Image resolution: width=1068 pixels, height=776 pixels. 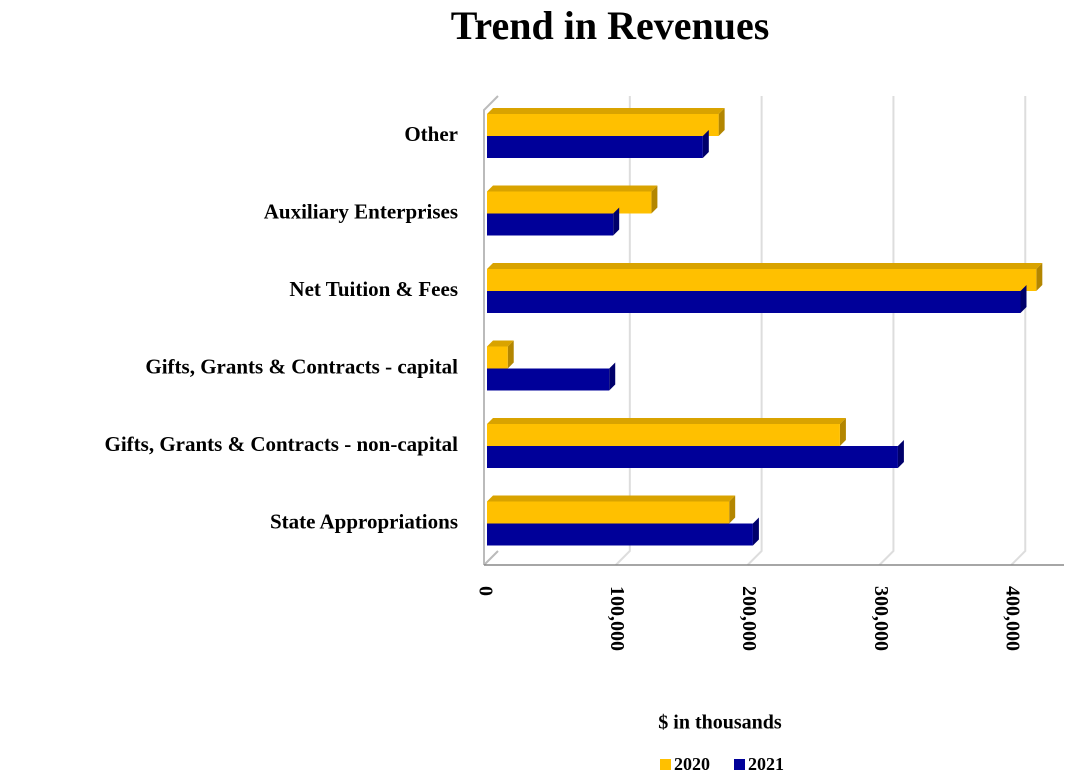 What do you see at coordinates (720, 723) in the screenshot?
I see `x-axis-label: $ in thousands` at bounding box center [720, 723].